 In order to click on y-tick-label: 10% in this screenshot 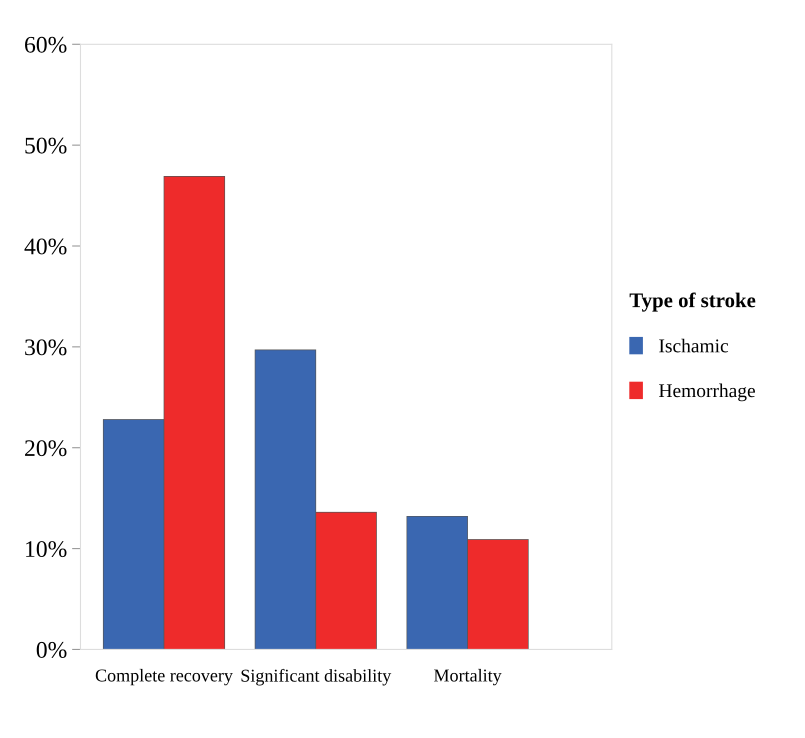, I will do `click(46, 549)`.